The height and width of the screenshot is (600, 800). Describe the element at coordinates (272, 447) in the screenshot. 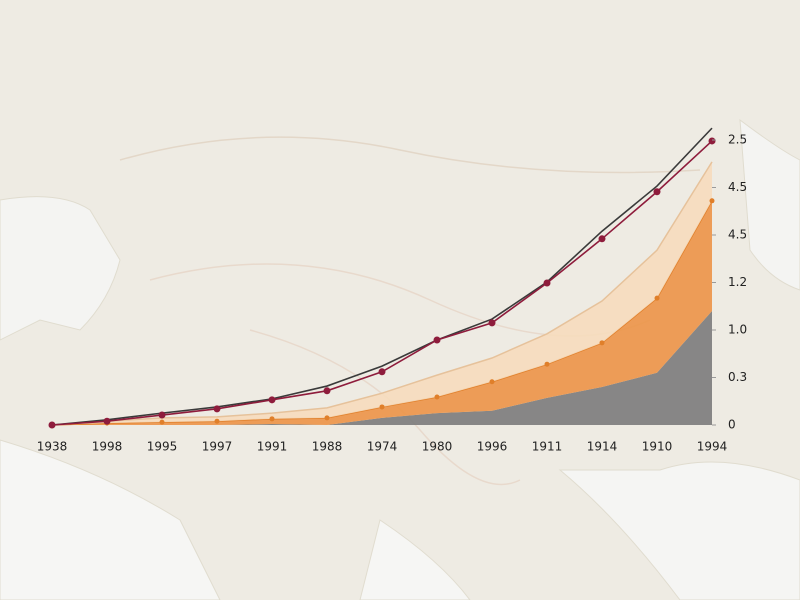

I see `x-tick-label: 1991` at that location.